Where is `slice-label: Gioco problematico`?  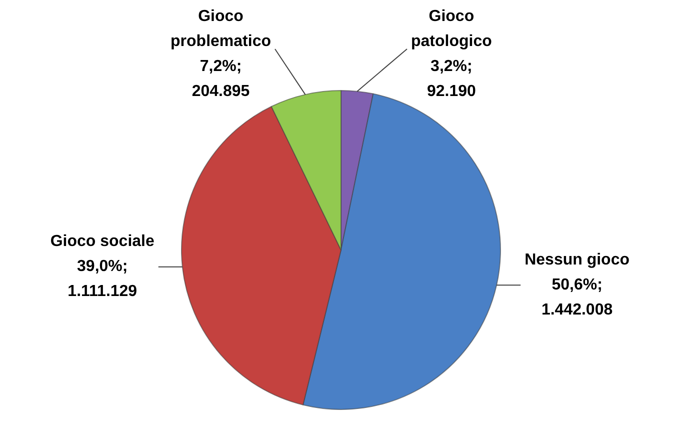 slice-label: Gioco problematico is located at coordinates (221, 29).